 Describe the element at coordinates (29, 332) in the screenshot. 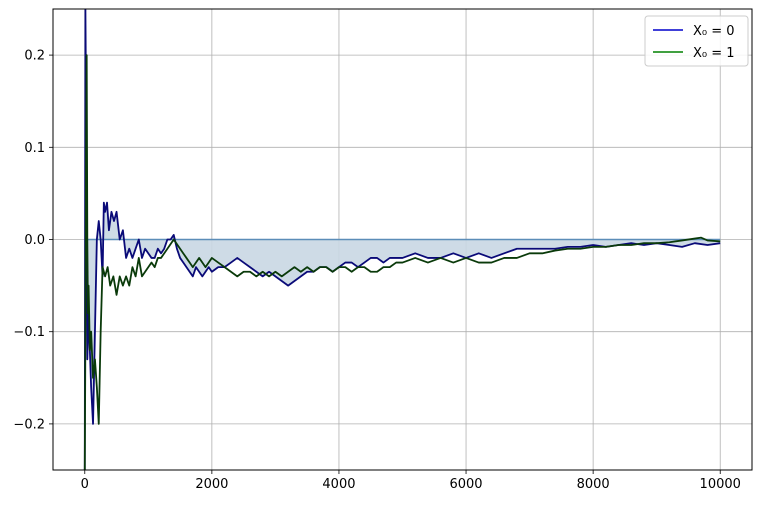

I see `y-tick-label: −0.1` at that location.